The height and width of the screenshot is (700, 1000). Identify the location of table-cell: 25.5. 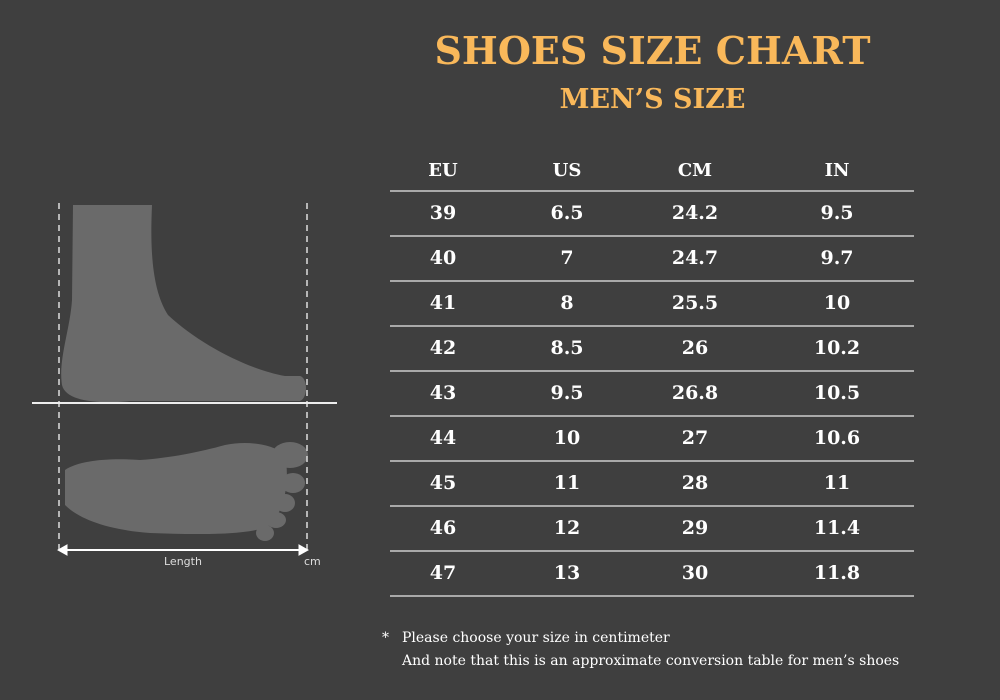
(695, 303).